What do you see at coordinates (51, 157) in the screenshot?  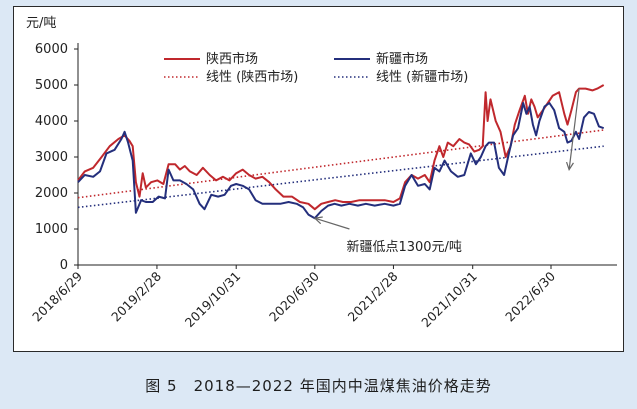 I see `y-tick-label: 3000` at bounding box center [51, 157].